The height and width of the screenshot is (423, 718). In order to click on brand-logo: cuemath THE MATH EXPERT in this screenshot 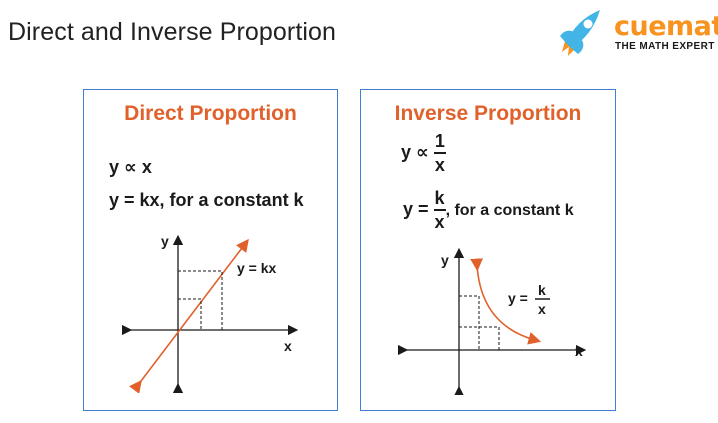, I will do `click(637, 31)`.